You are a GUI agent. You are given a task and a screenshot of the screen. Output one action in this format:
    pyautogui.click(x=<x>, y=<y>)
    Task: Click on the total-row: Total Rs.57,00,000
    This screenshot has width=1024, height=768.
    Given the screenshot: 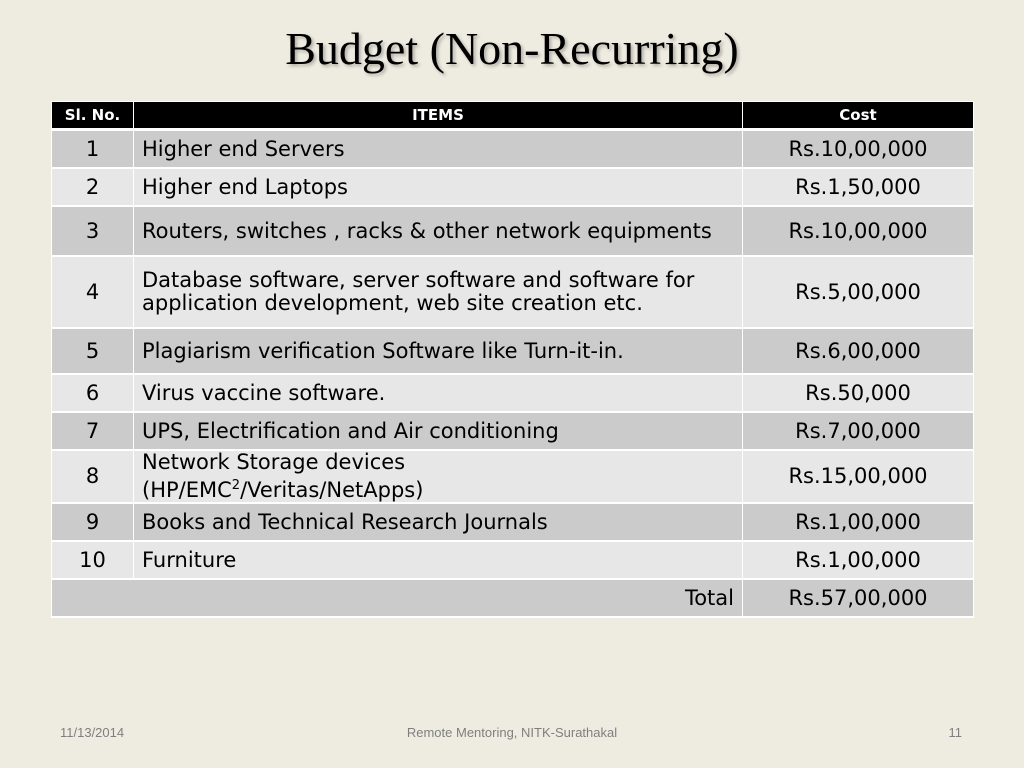 What is the action you would take?
    pyautogui.click(x=512, y=598)
    